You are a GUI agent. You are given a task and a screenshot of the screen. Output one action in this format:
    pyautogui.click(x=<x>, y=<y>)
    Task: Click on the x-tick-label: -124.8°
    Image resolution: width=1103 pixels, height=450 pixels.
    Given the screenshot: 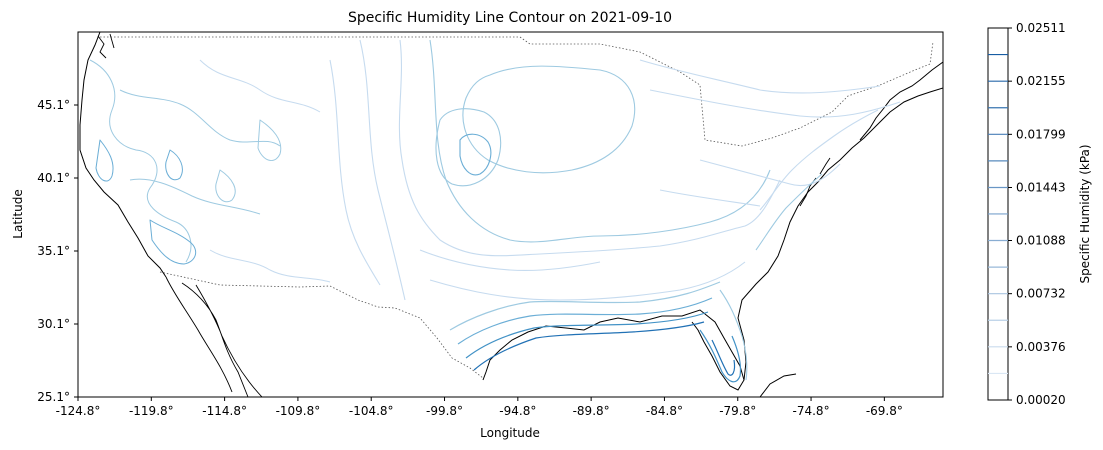 What is the action you would take?
    pyautogui.click(x=78, y=411)
    